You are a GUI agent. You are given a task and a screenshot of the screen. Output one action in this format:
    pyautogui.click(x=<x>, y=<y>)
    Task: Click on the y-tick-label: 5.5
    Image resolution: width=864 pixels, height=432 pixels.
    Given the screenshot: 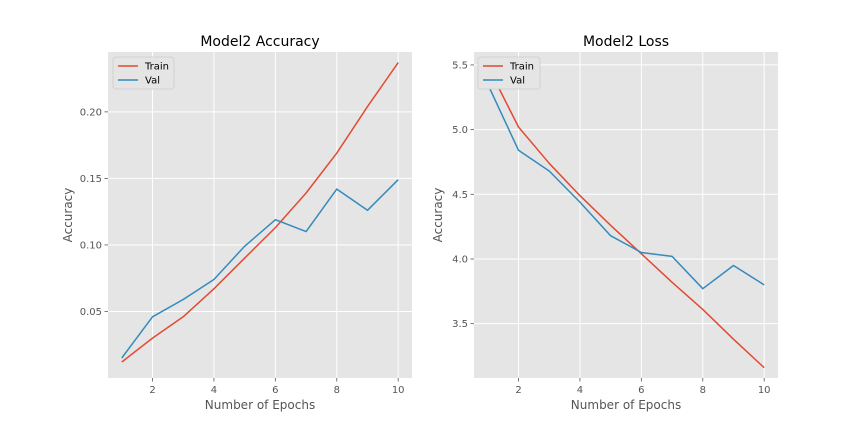 What is the action you would take?
    pyautogui.click(x=460, y=65)
    